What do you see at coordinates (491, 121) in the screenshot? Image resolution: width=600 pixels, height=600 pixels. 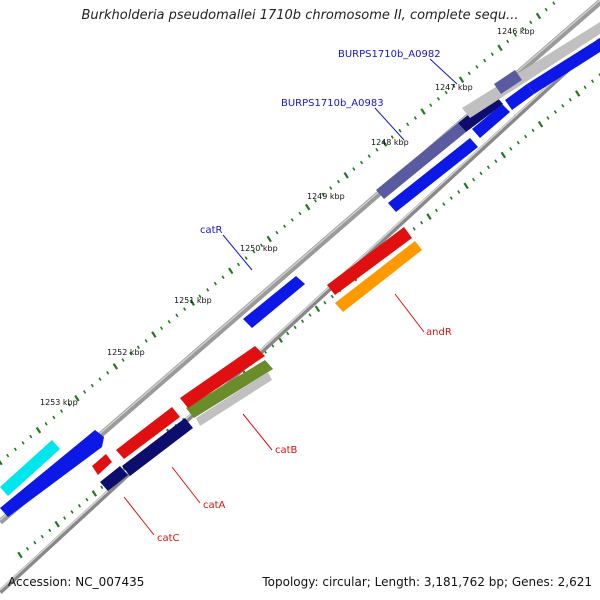 I see `gene-cds-blue-a0982` at bounding box center [491, 121].